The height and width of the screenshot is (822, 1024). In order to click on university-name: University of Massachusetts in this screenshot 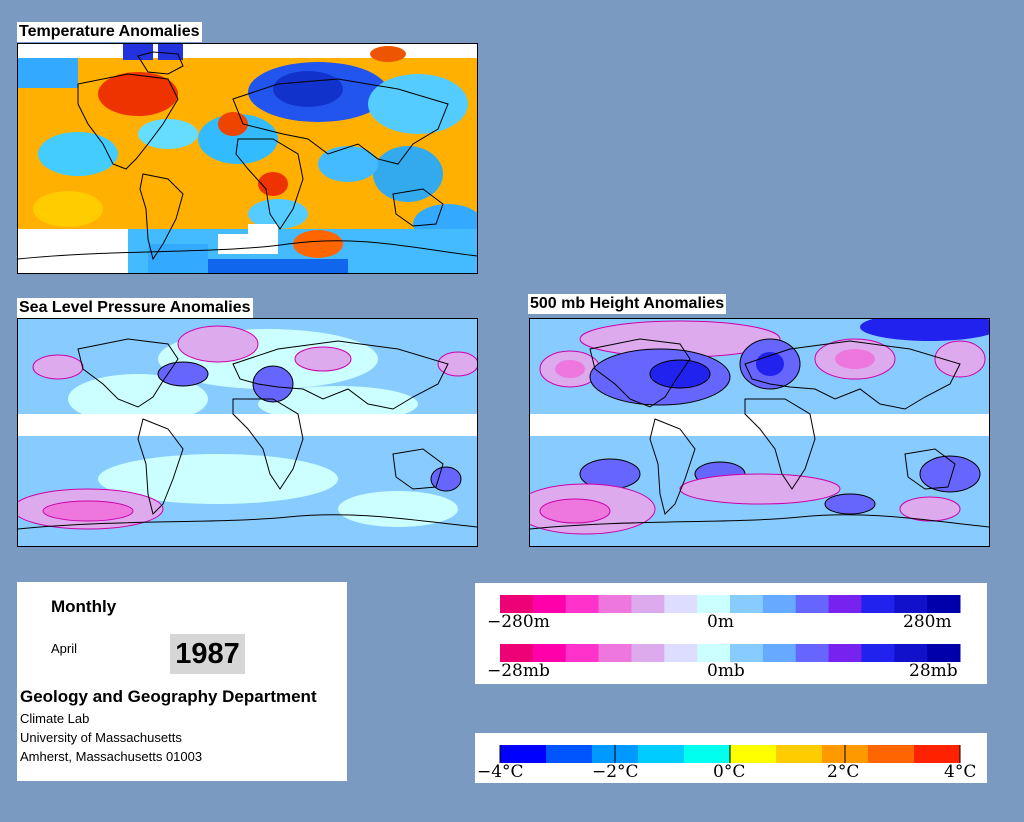, I will do `click(101, 737)`.